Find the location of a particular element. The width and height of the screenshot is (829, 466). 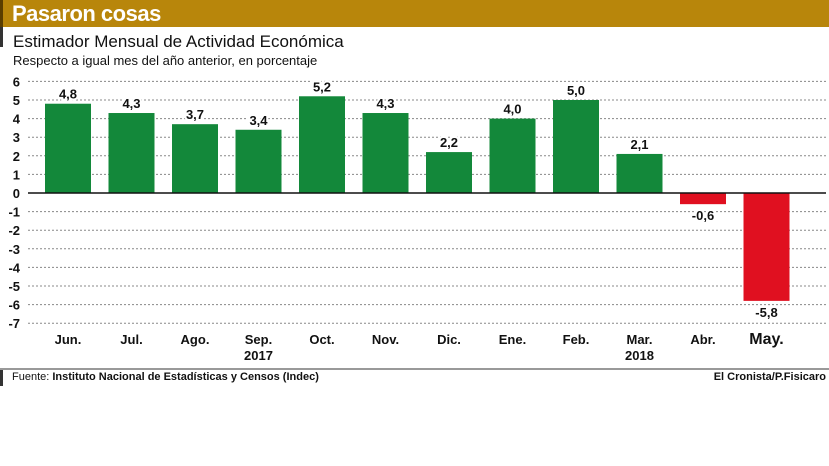

footer-divider is located at coordinates (414, 369).